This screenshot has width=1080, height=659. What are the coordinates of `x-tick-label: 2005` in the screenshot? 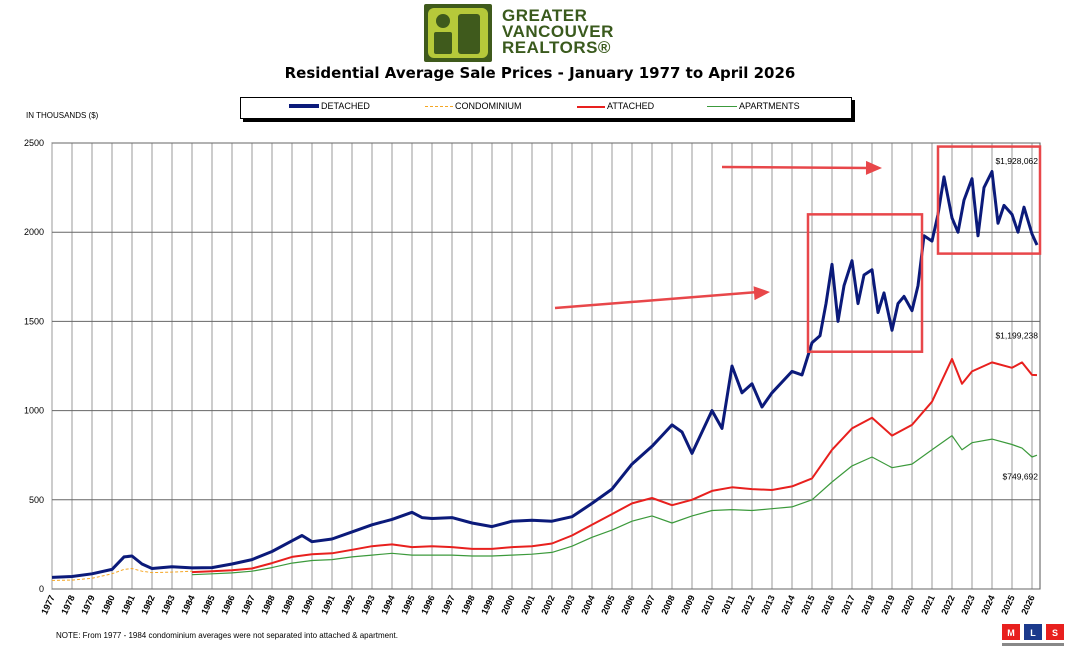 It's located at (608, 605).